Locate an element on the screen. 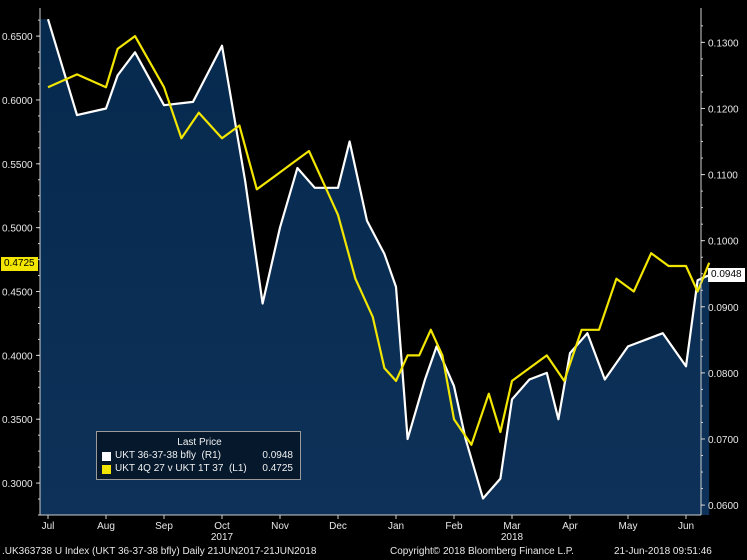 This screenshot has width=747, height=560. left-tick-label: 0.6000 is located at coordinates (17, 101).